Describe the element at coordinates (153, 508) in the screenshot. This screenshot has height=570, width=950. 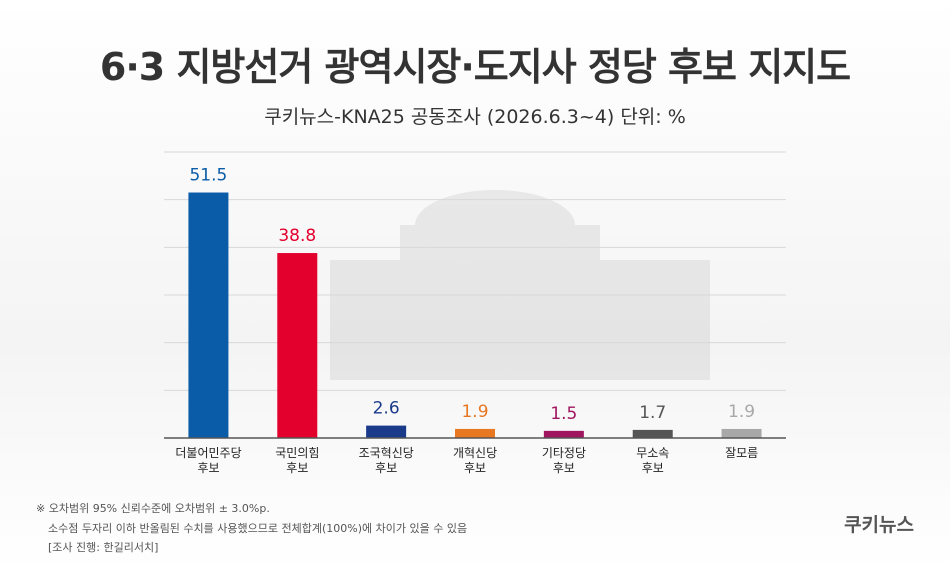
I see `footnote: ※ 오차범위 95% 신뢰수준에 오차범위 ± 3.0%p.` at that location.